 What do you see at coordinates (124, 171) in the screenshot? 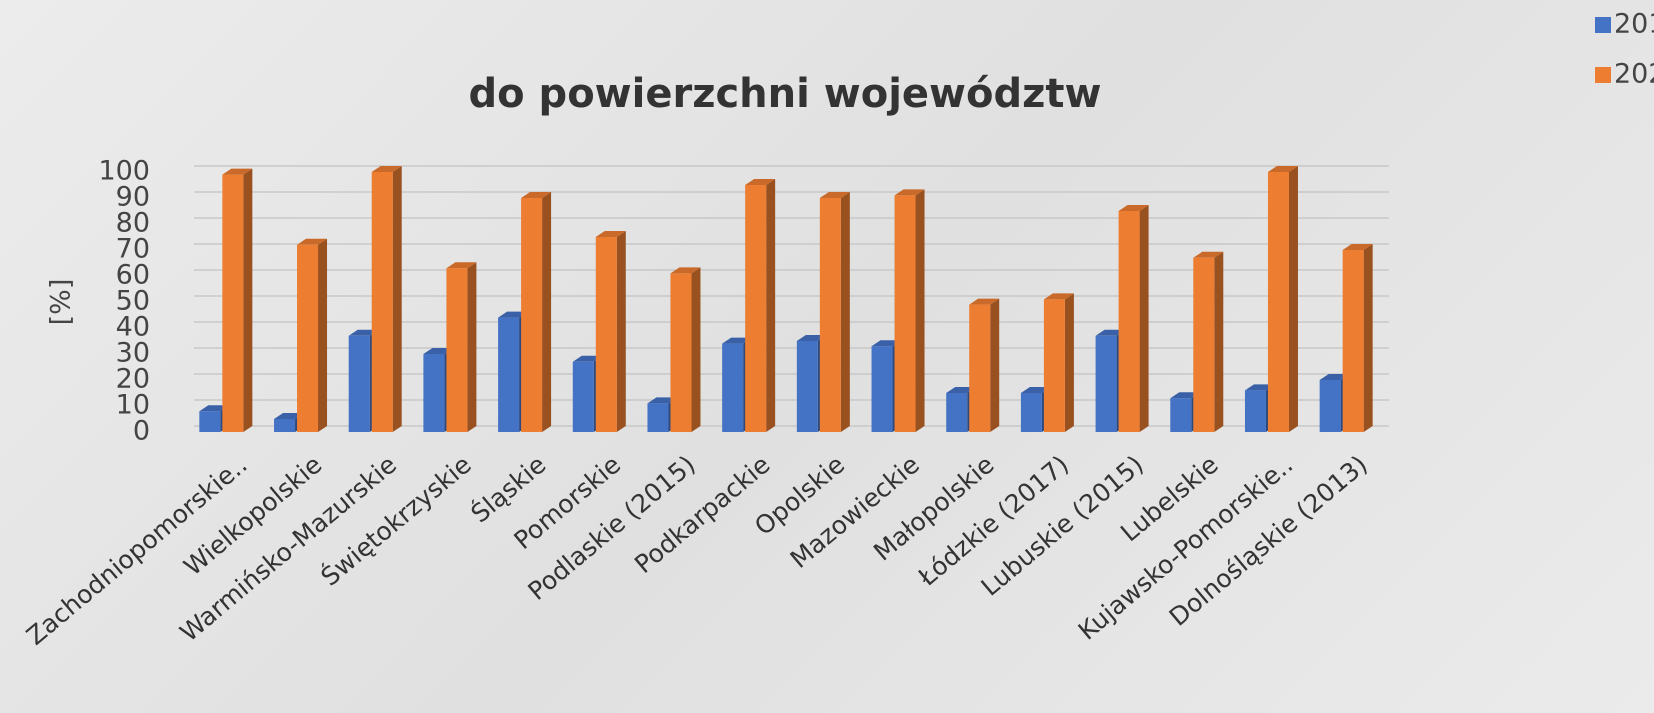
I see `y-tick-label: 100` at bounding box center [124, 171].